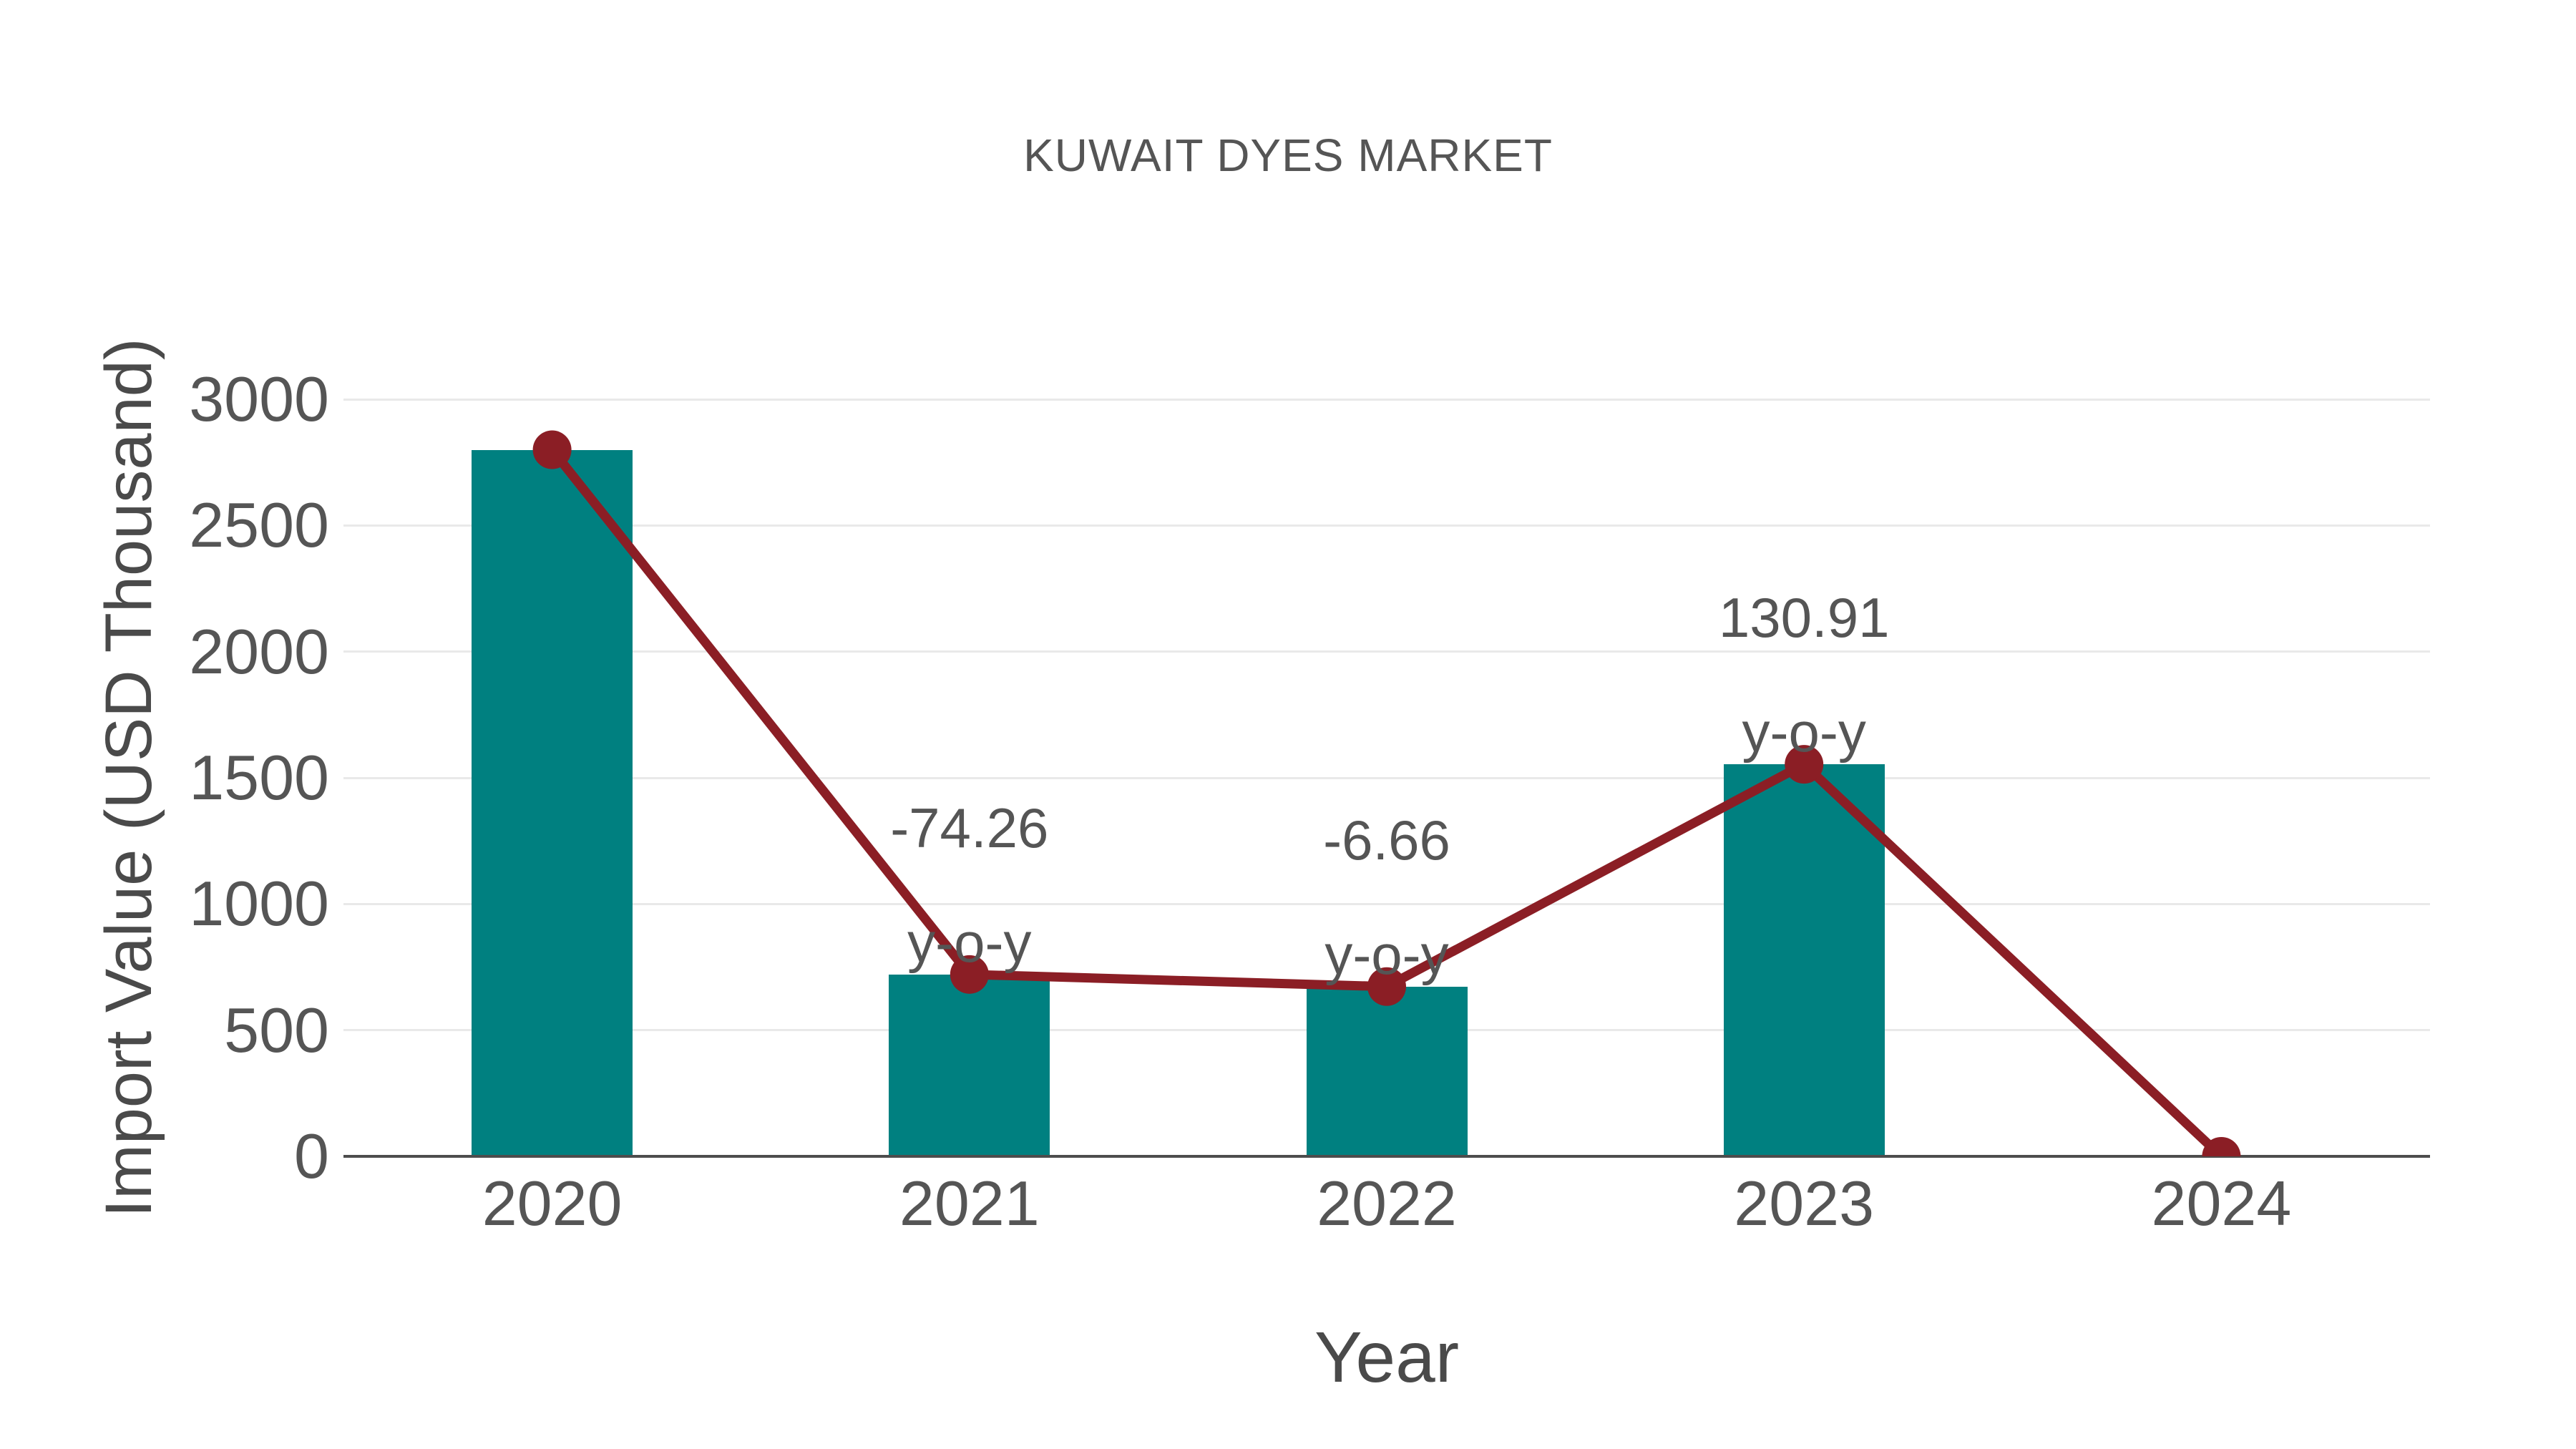 Image resolution: width=2576 pixels, height=1449 pixels. What do you see at coordinates (259, 651) in the screenshot?
I see `y-tick-label: 2000` at bounding box center [259, 651].